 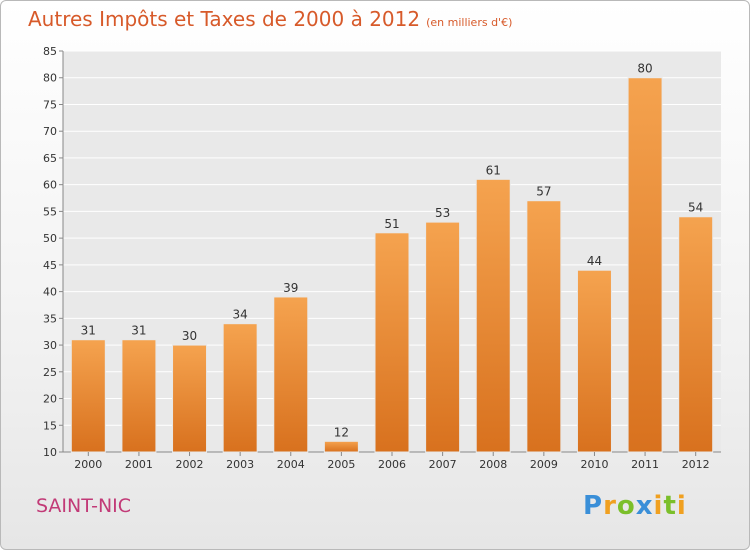 What do you see at coordinates (469, 22) in the screenshot?
I see `chart-subtitle: (en milliers d'€)` at bounding box center [469, 22].